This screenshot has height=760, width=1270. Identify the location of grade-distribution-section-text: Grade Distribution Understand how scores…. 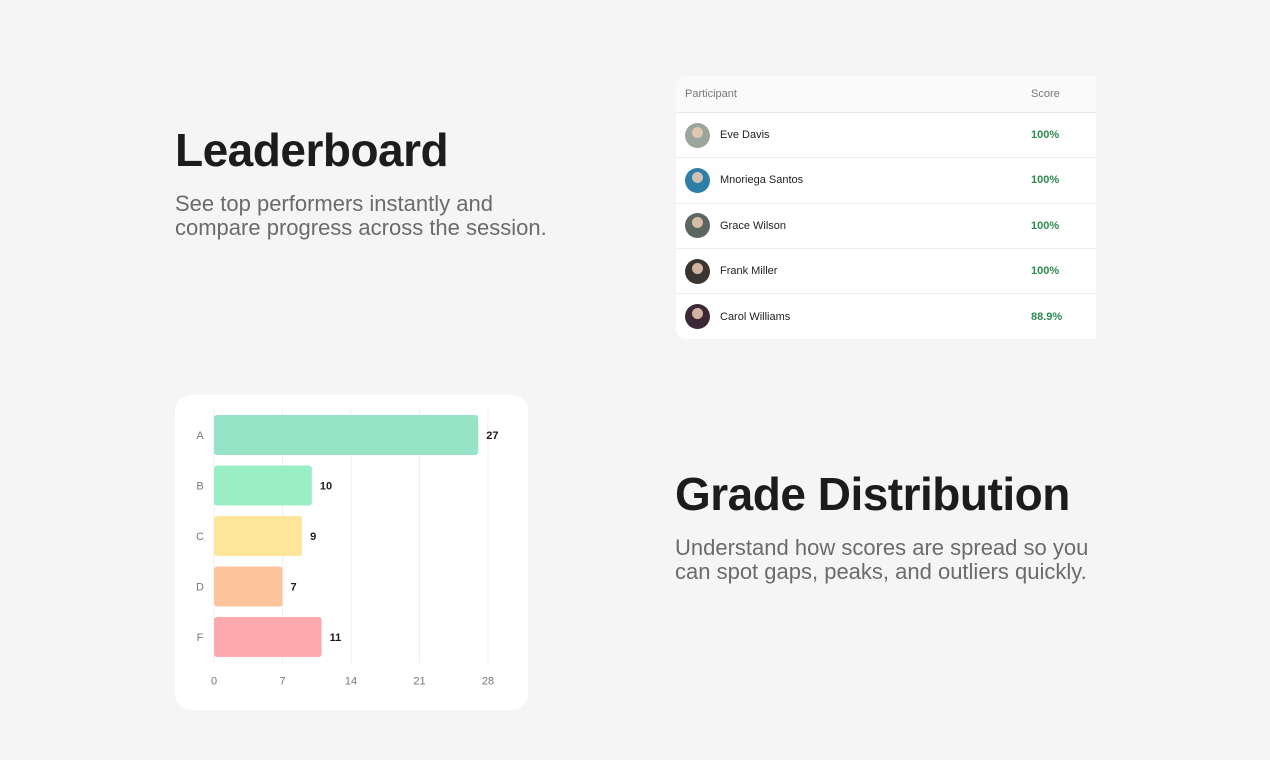
(895, 526).